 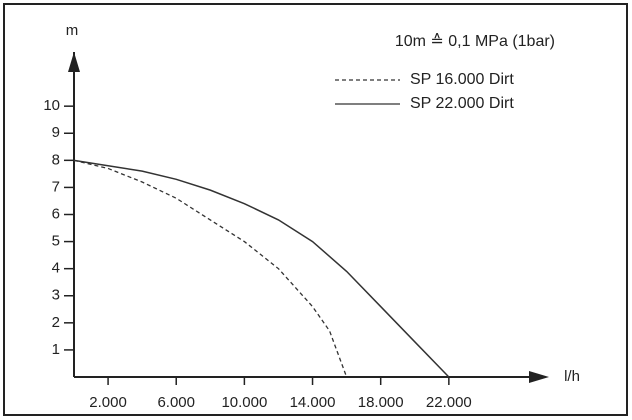 What do you see at coordinates (56, 132) in the screenshot?
I see `y-tick-label: 9` at bounding box center [56, 132].